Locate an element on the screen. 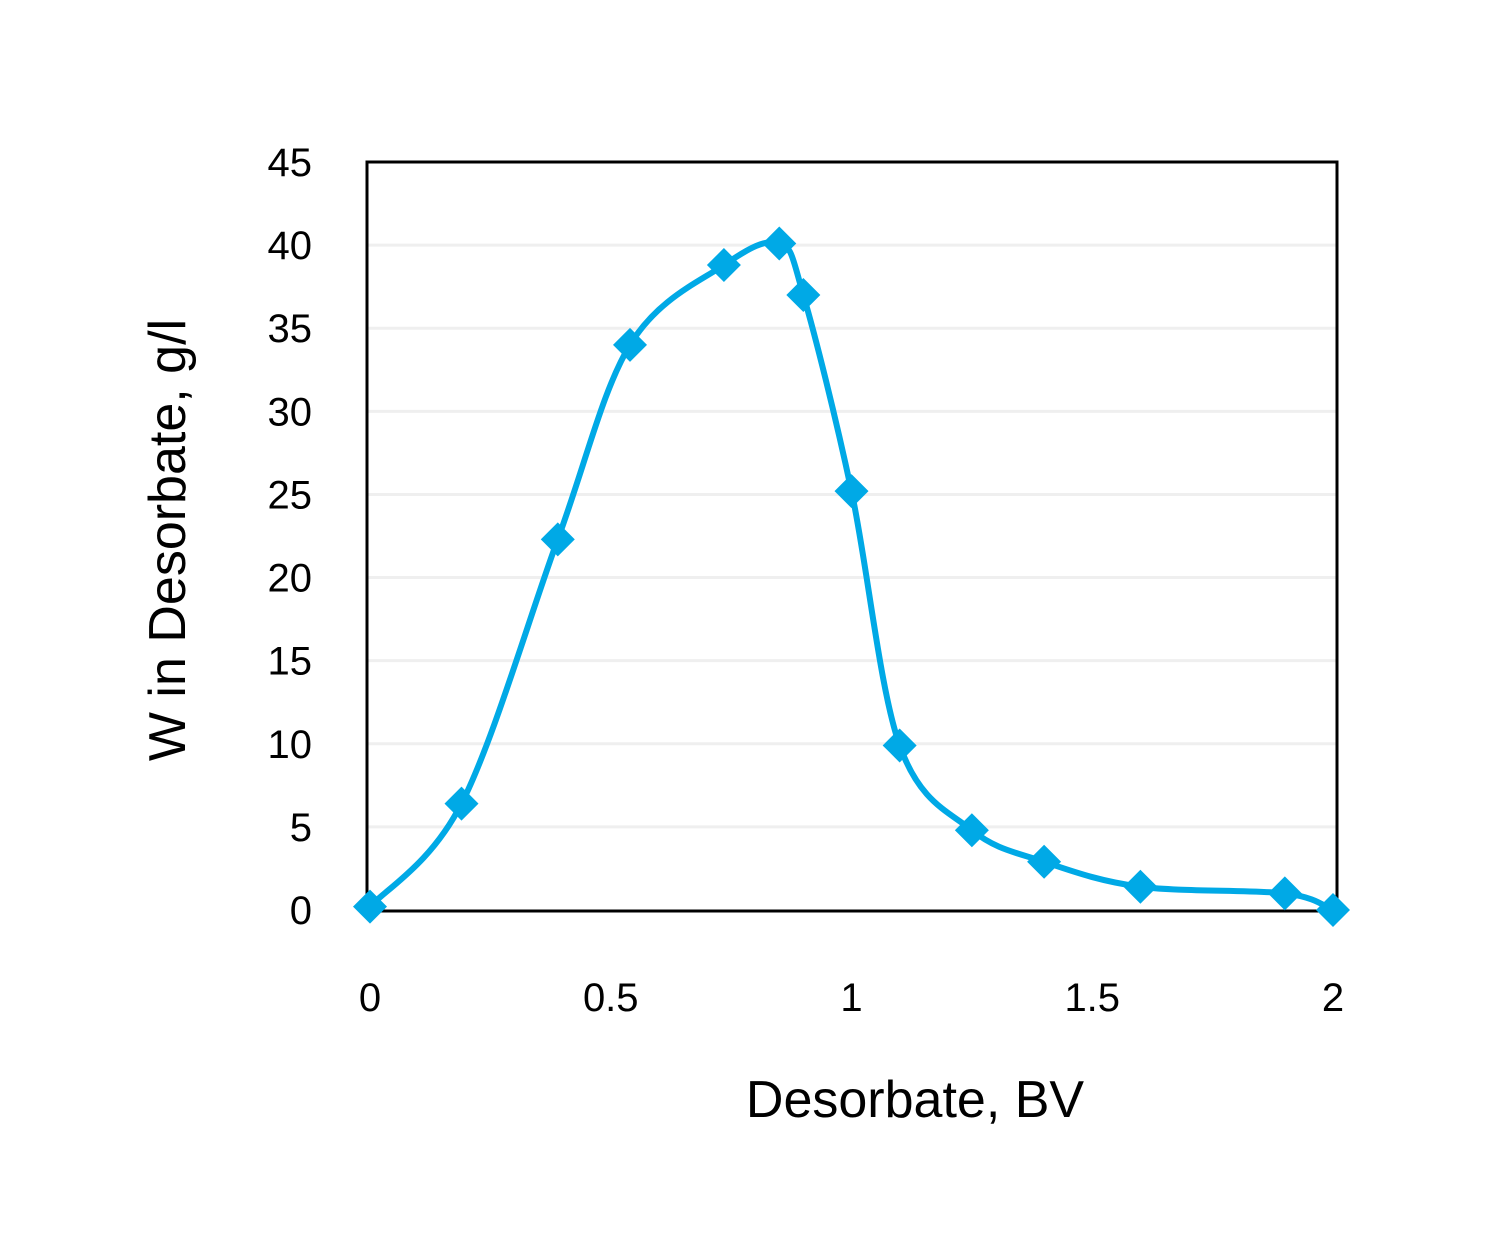  x-tick-label: 2 is located at coordinates (1333, 998).